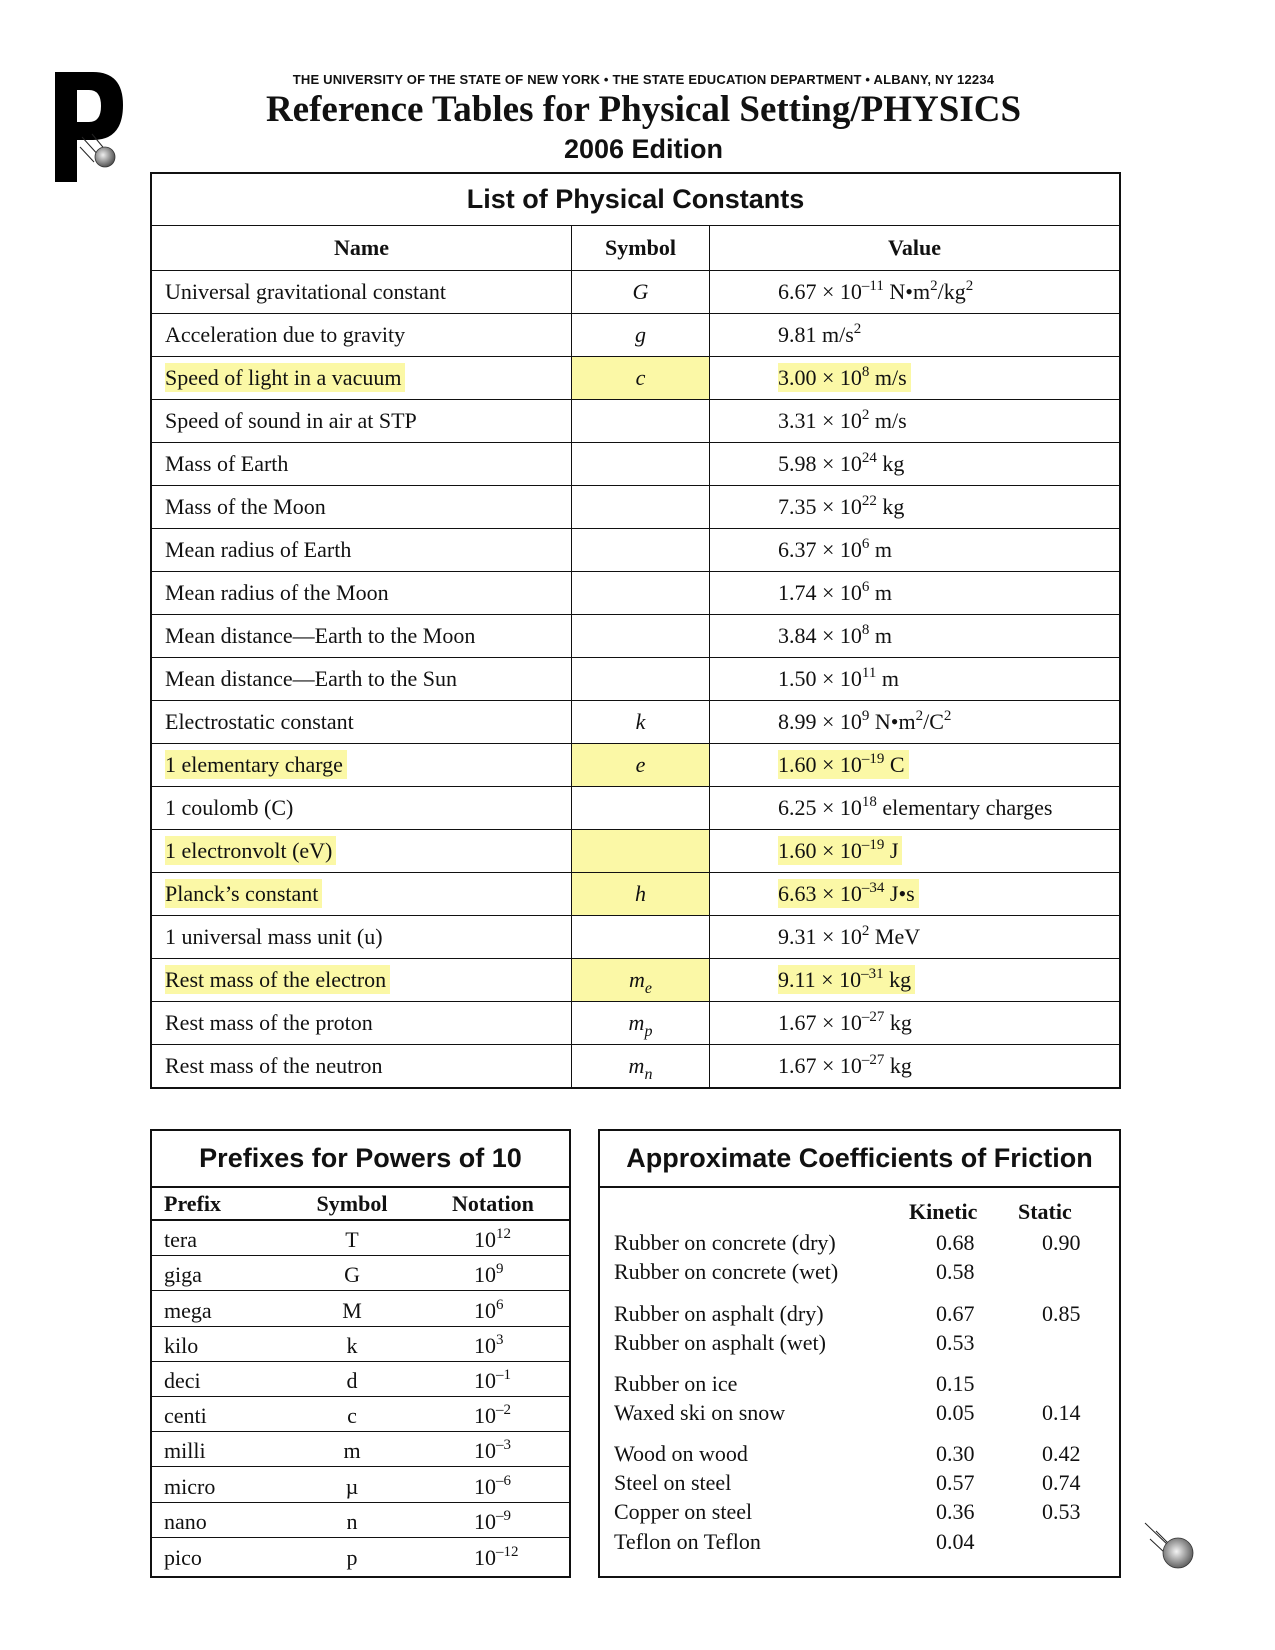  I want to click on friction-row: Rubber on asphalt (dry) 0.67 0.85, so click(864, 1315).